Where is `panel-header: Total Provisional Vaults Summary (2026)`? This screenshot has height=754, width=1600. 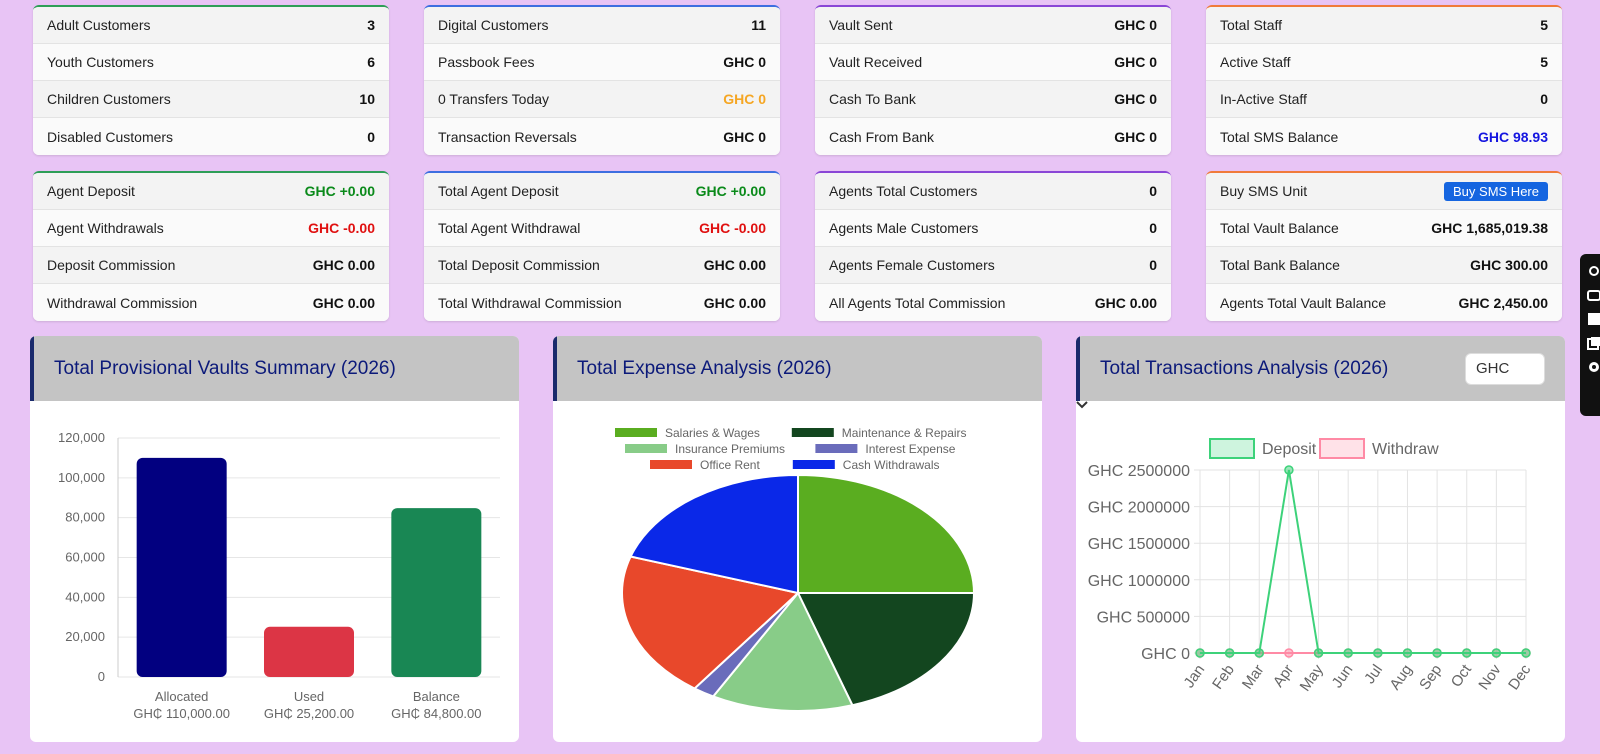 panel-header: Total Provisional Vaults Summary (2026) is located at coordinates (274, 368).